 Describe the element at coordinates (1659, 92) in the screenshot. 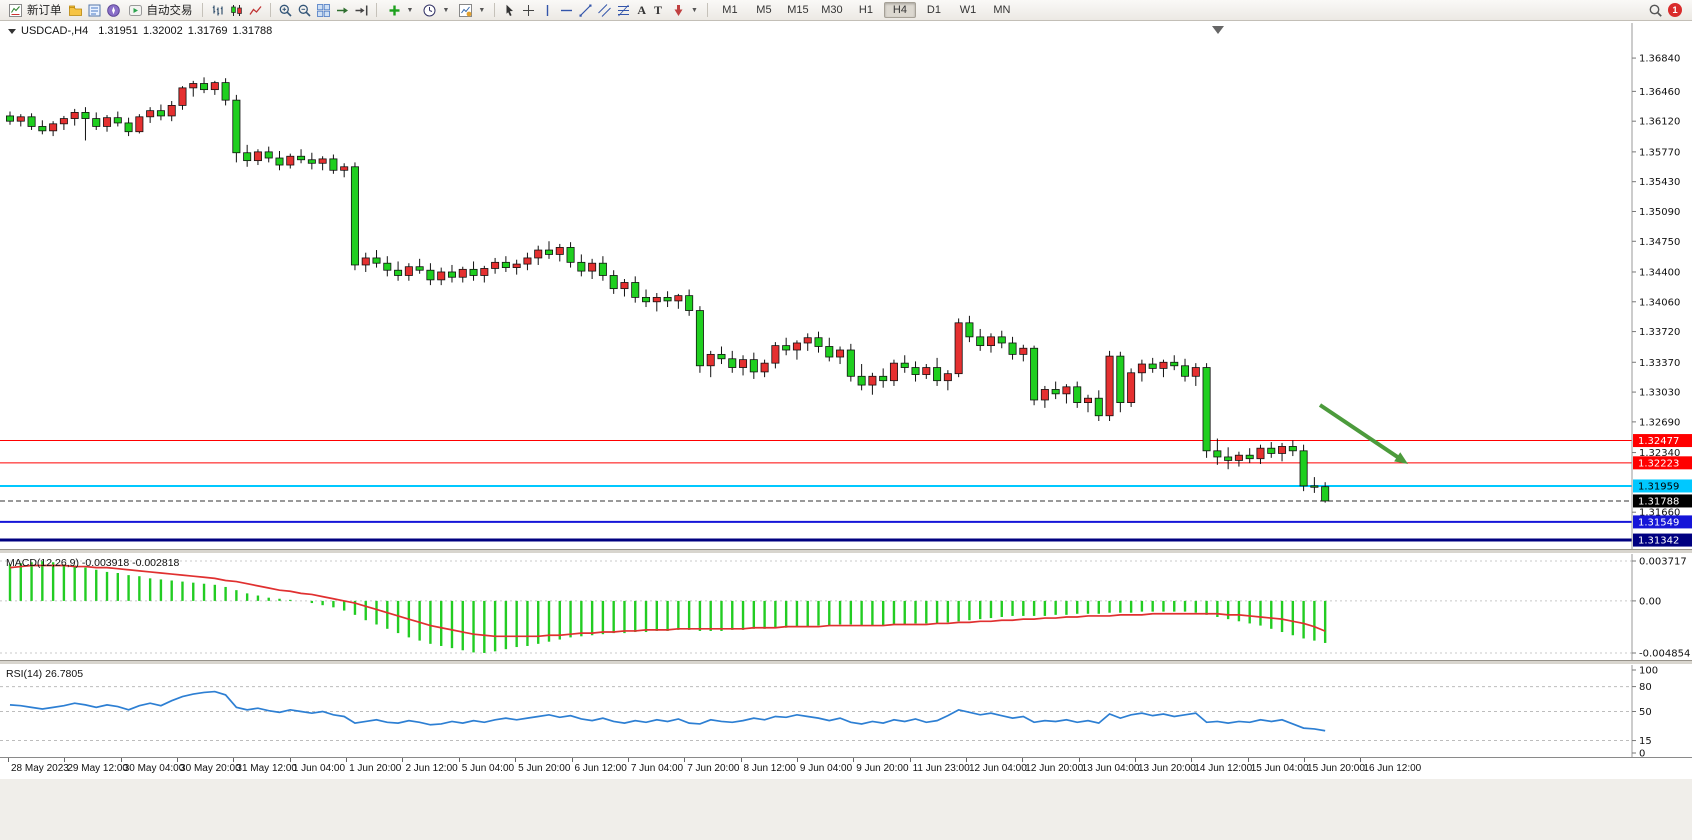

I see `svg-text: 1.36460` at that location.